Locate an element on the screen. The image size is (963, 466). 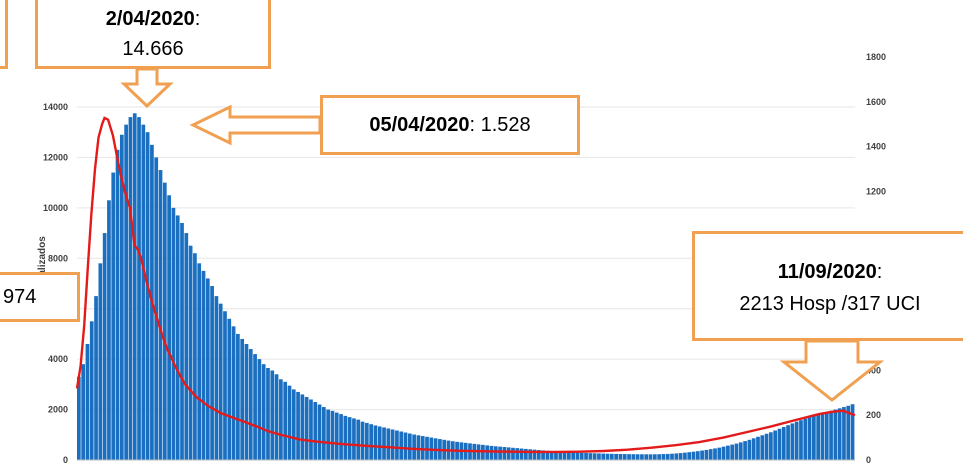
callout-left-partial-value: 974 is located at coordinates (20, 297).